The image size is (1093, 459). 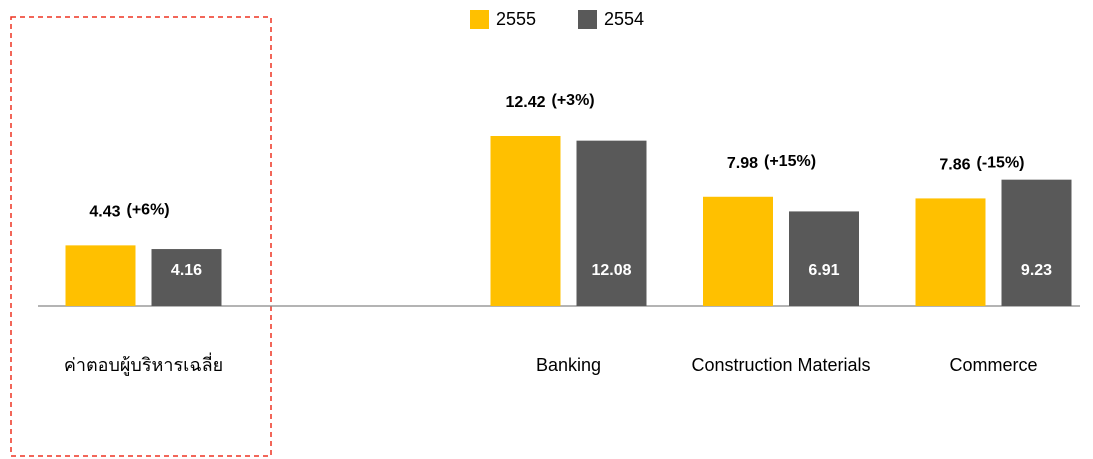 I want to click on x-tick-label: Banking, so click(x=568, y=365).